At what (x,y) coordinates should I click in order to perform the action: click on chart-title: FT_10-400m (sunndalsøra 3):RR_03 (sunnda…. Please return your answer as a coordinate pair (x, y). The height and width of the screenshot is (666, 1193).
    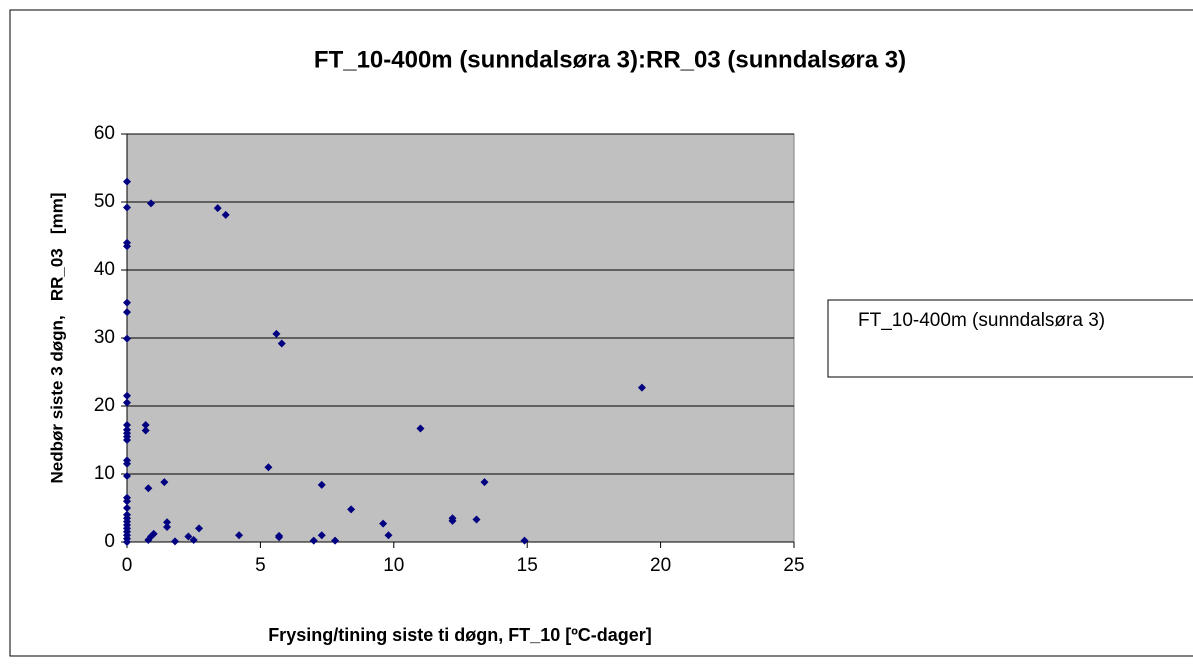
    Looking at the image, I should click on (610, 59).